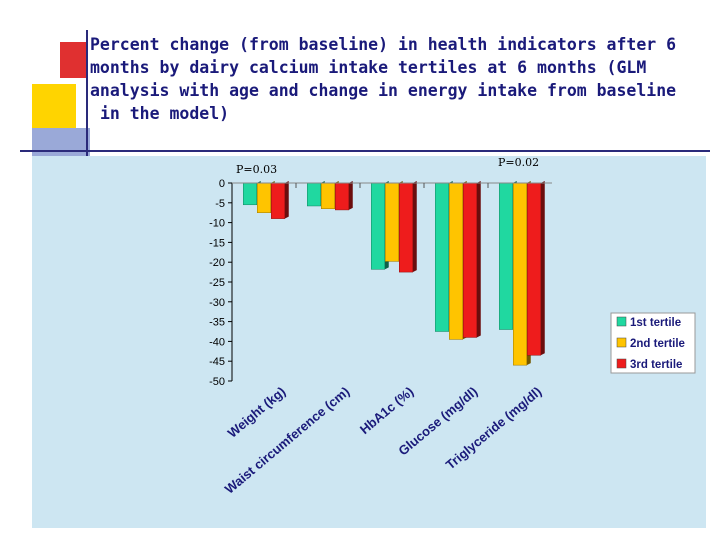  What do you see at coordinates (257, 412) in the screenshot?
I see `category-label-weight-kg: Weight (kg)` at bounding box center [257, 412].